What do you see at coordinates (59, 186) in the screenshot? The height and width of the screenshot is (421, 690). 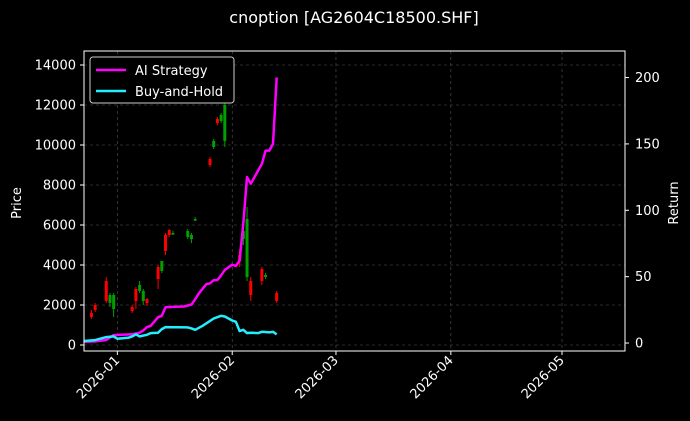 I see `y-tick-label-4: 8000` at bounding box center [59, 186].